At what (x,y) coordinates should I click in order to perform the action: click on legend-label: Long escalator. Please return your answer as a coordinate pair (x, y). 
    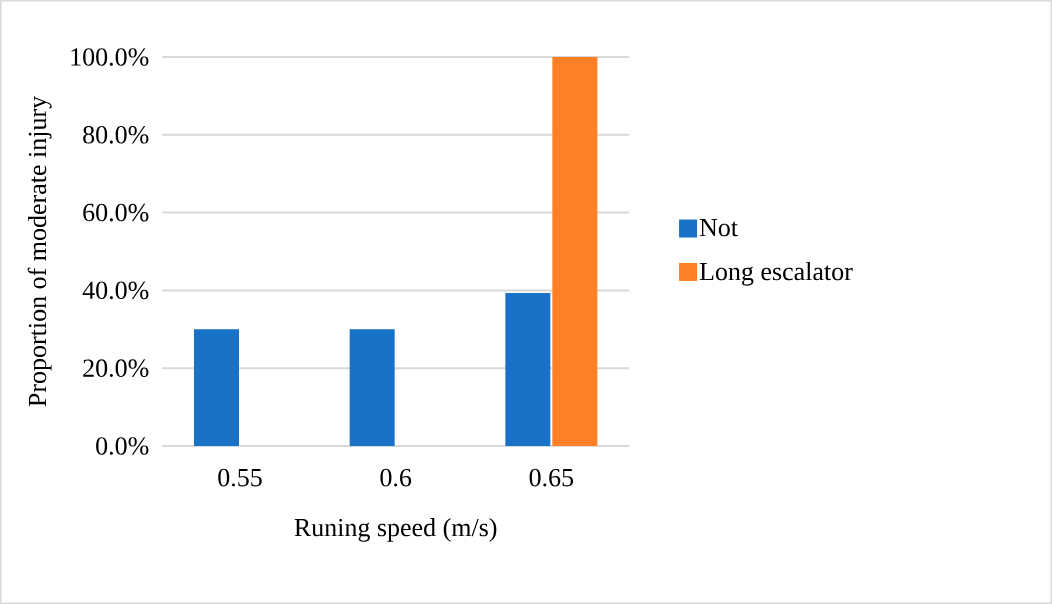
    Looking at the image, I should click on (776, 273).